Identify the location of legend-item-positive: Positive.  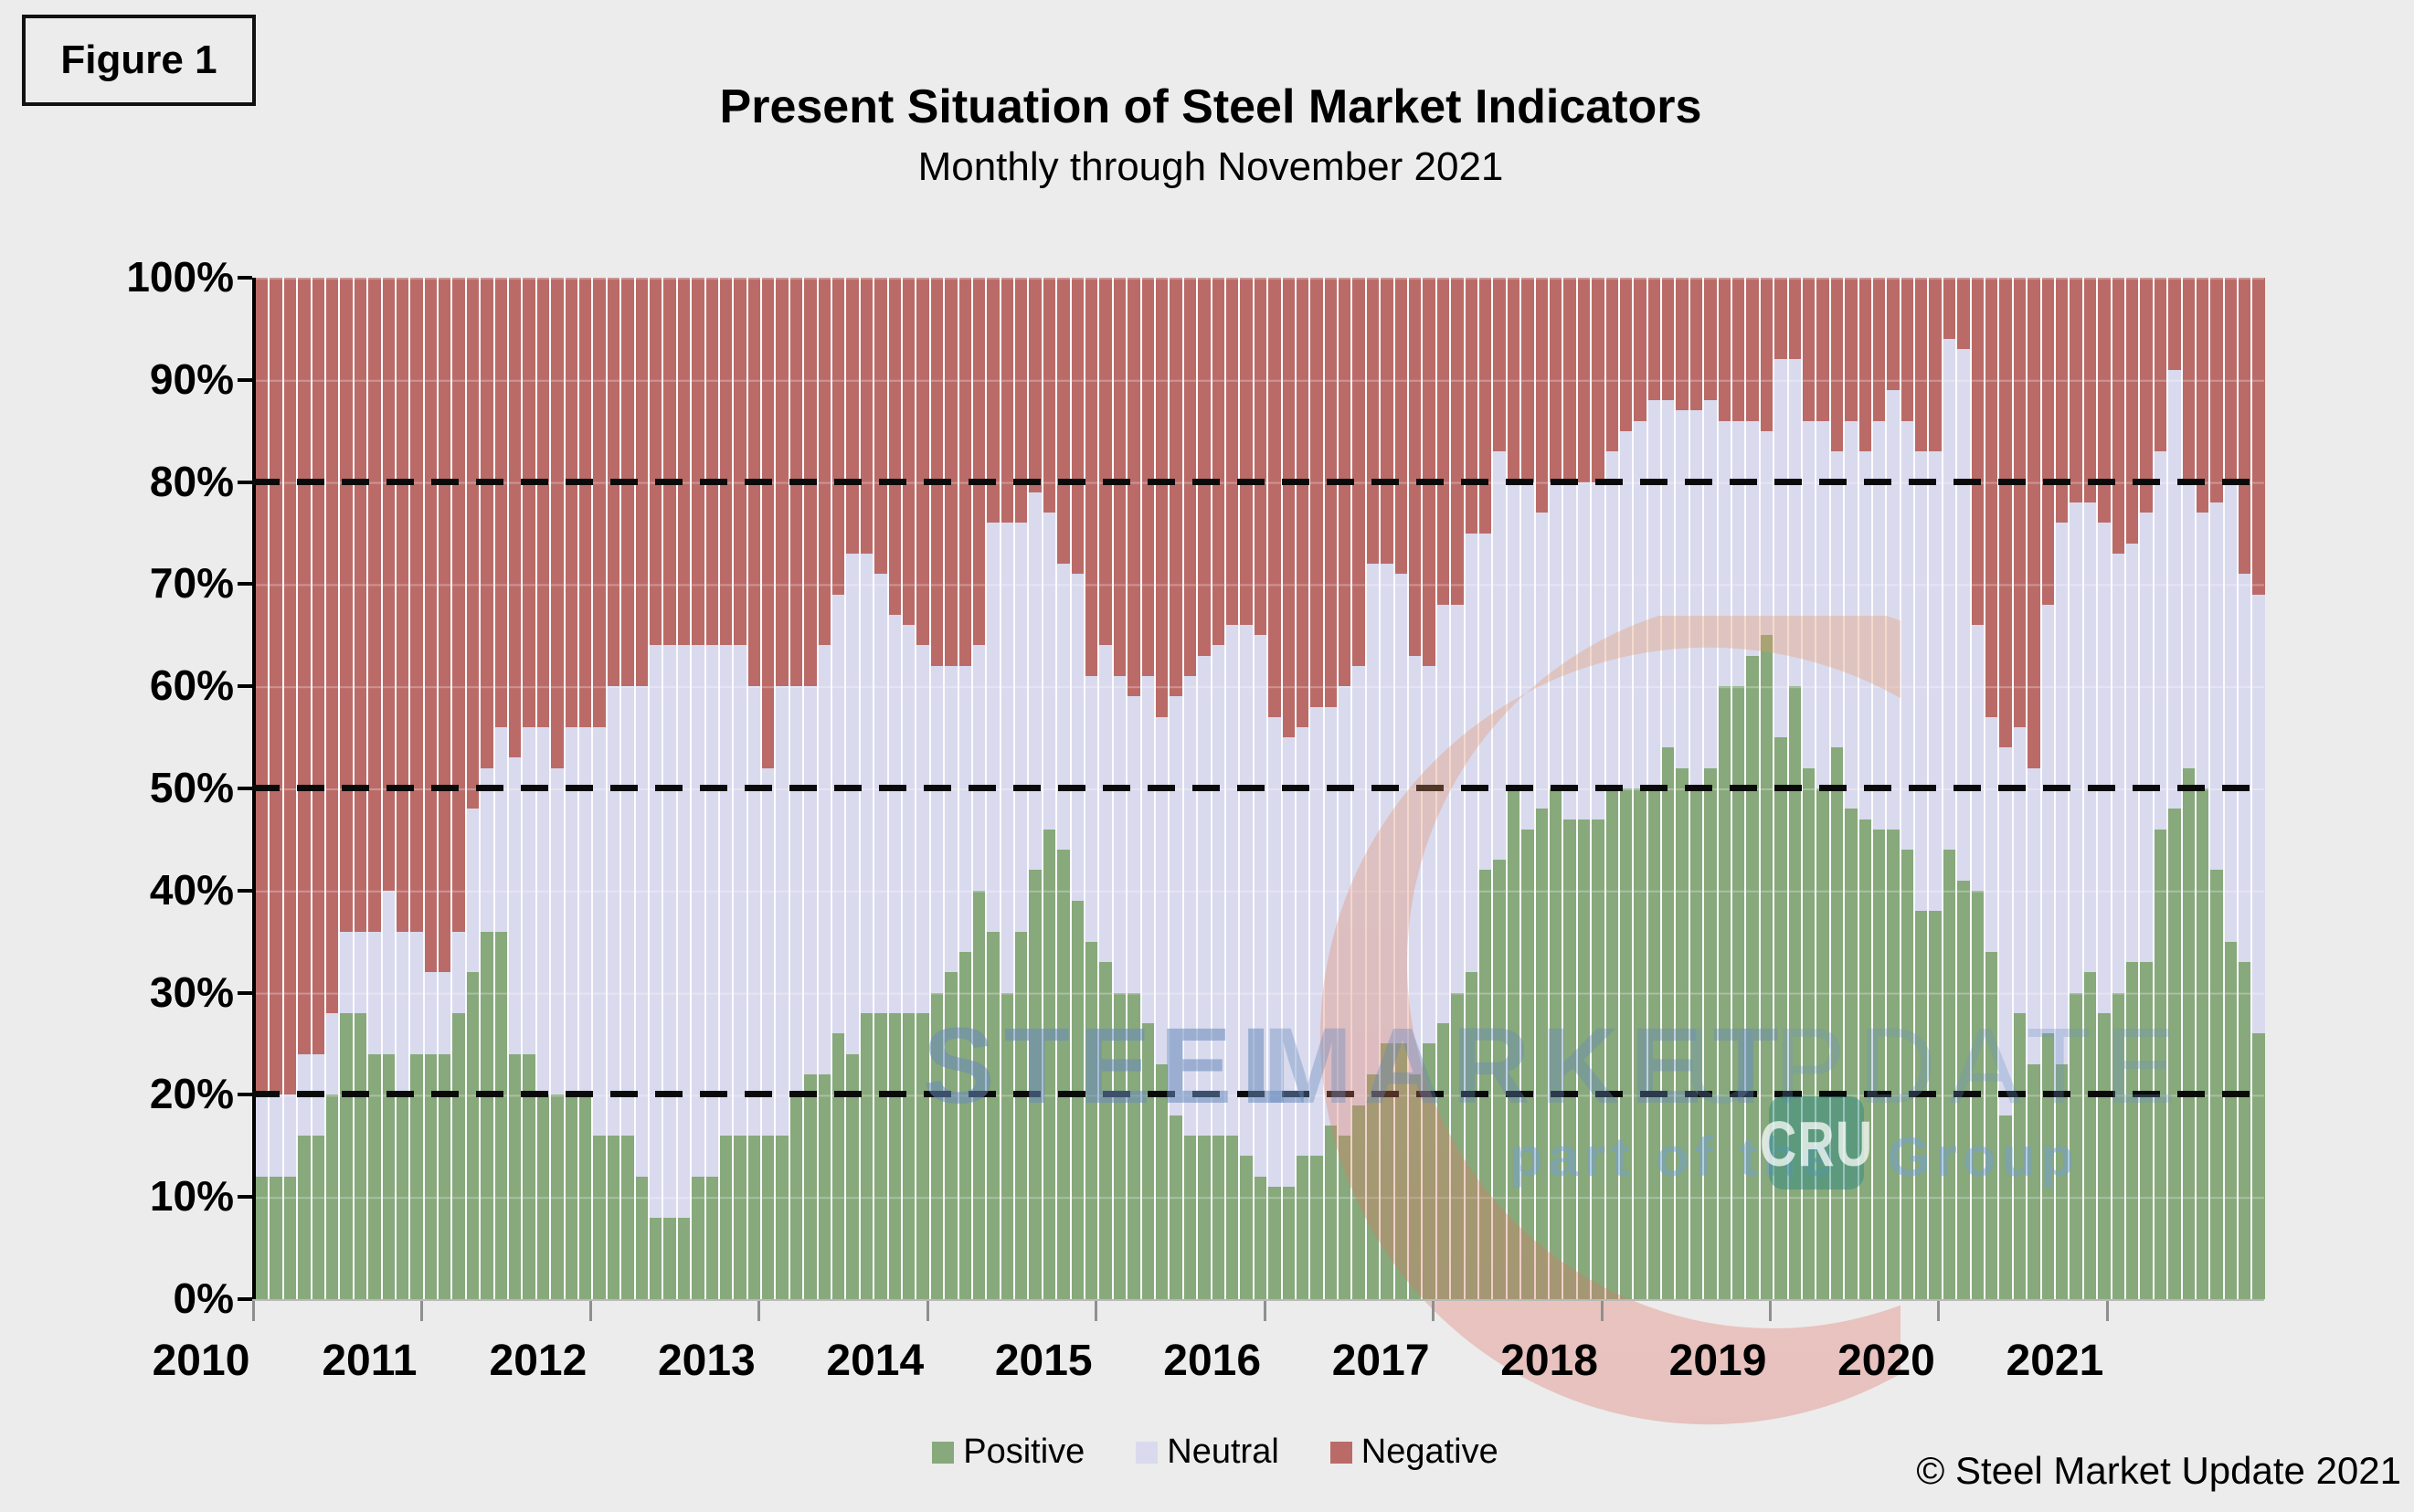
(1008, 1452).